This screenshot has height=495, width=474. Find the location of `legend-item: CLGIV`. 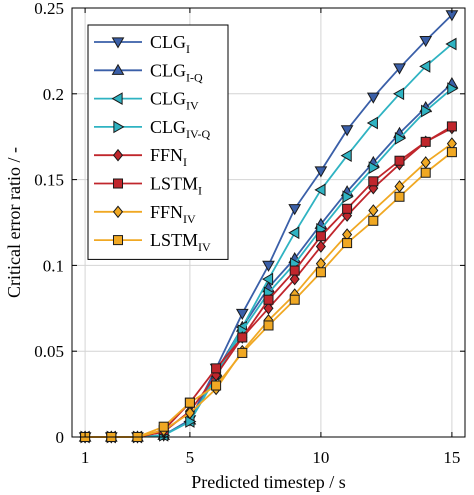

legend-item: CLGIV is located at coordinates (146, 101).